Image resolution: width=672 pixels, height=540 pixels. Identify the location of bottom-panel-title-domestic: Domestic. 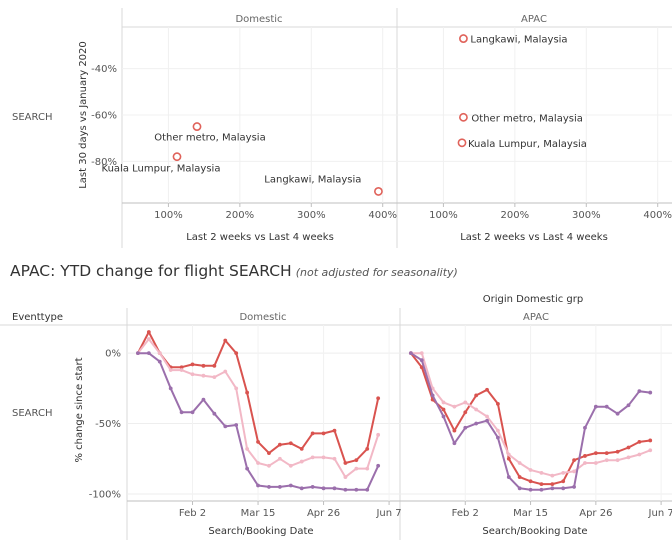
(262, 317).